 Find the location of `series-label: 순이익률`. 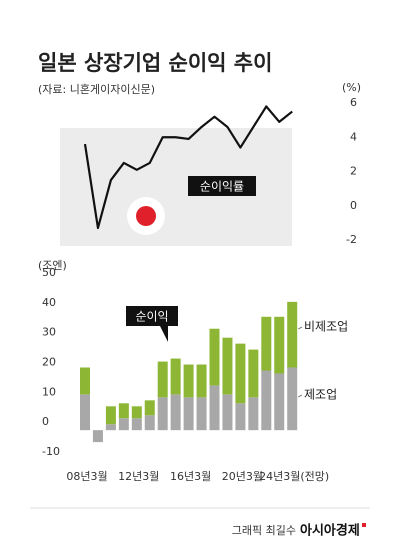

series-label: 순이익률 is located at coordinates (222, 187).